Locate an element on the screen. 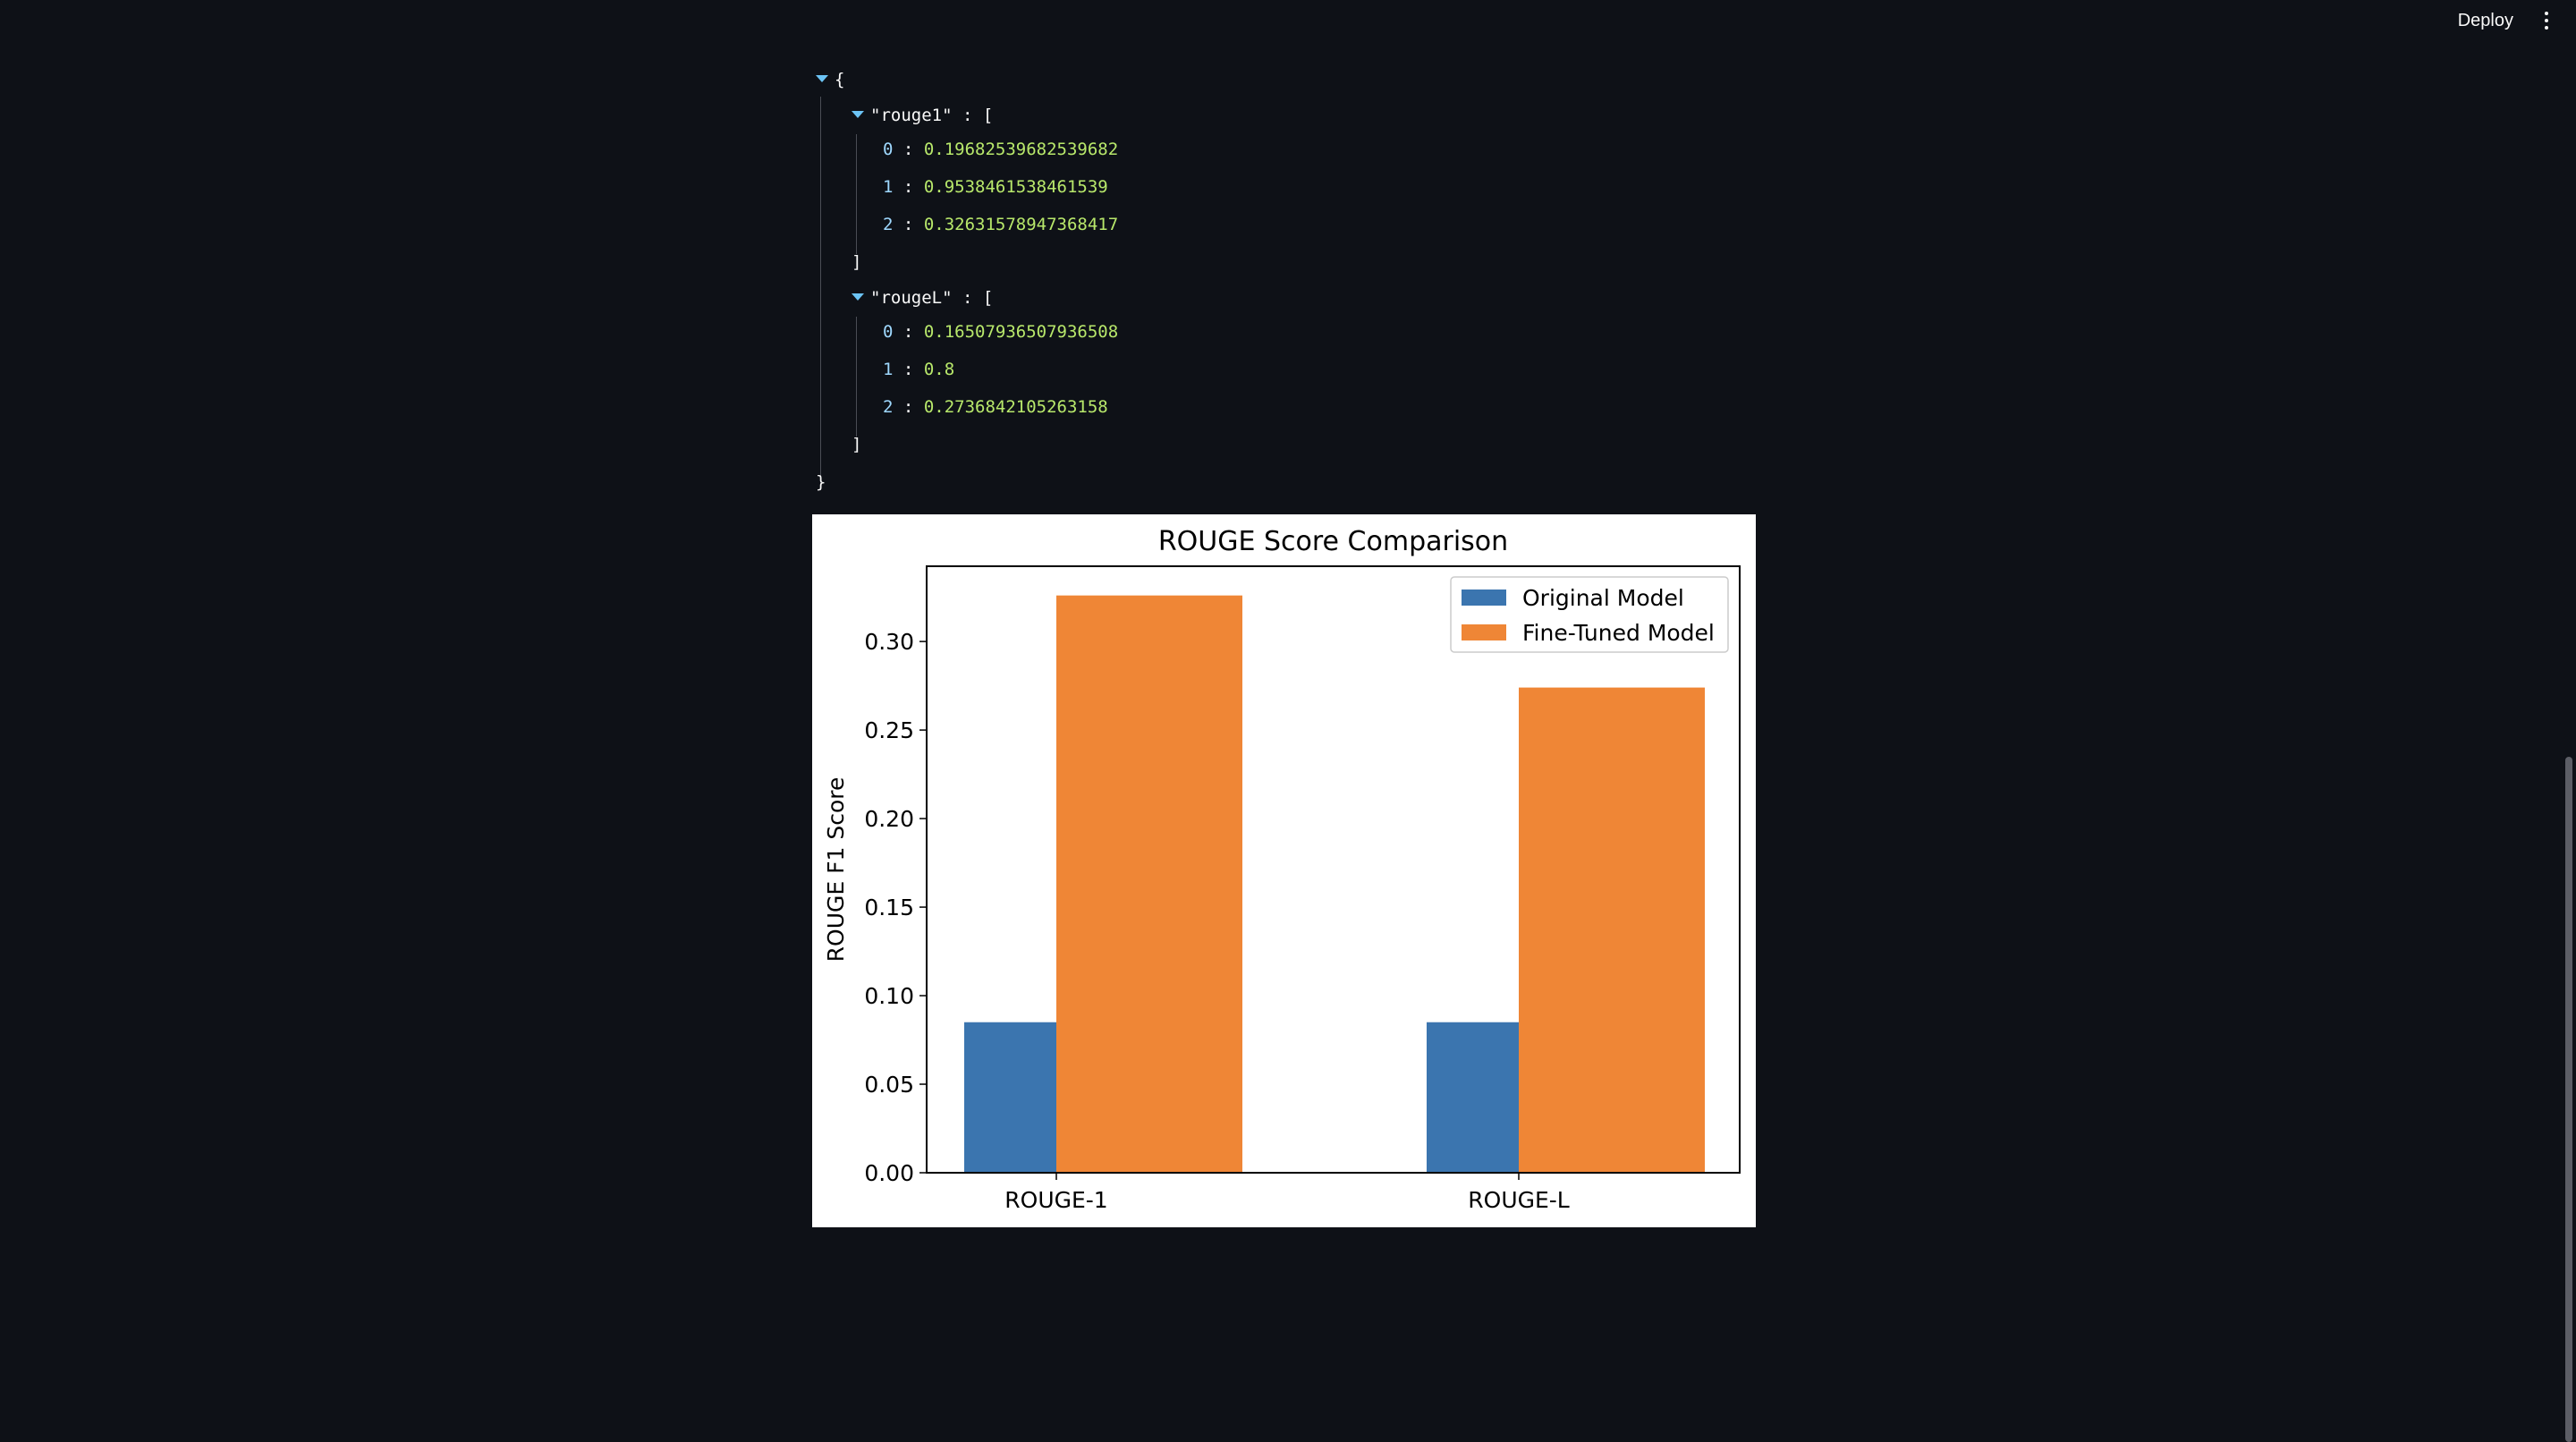  json-value: 0.9538461538461539 is located at coordinates (1015, 187).